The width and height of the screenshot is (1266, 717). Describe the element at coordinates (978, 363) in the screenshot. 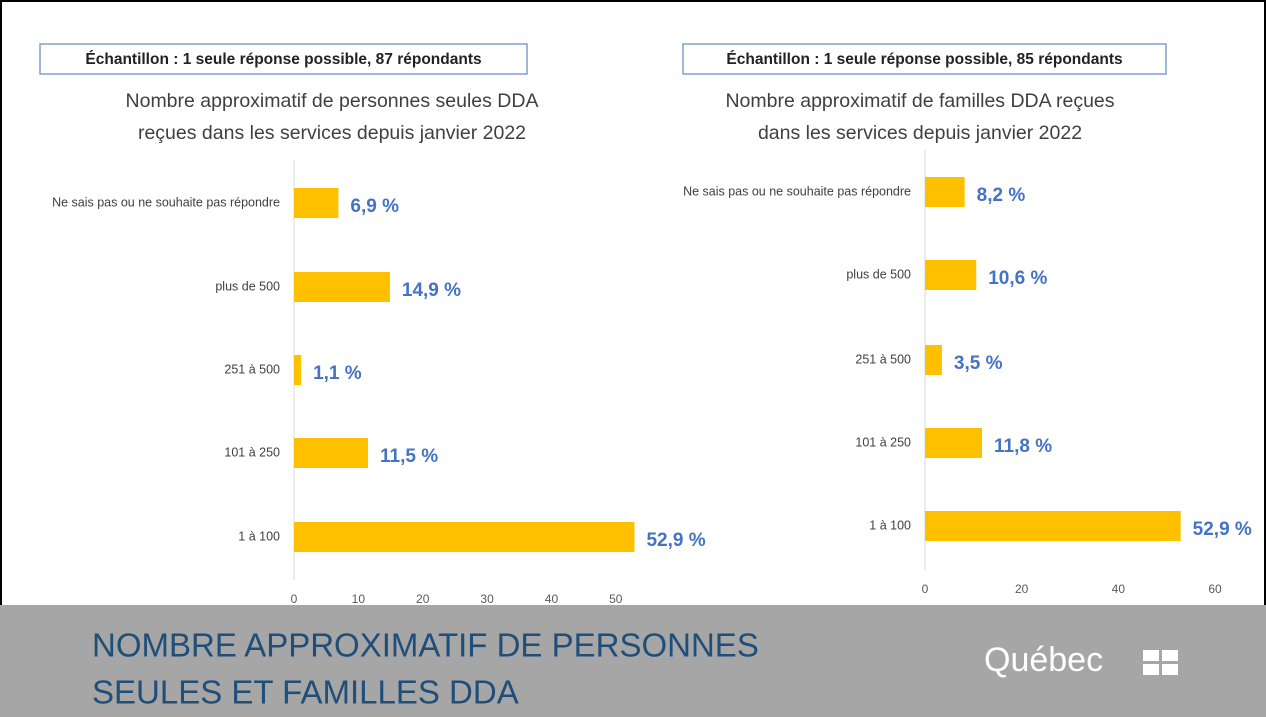

I see `value-label: 3,5 %` at that location.